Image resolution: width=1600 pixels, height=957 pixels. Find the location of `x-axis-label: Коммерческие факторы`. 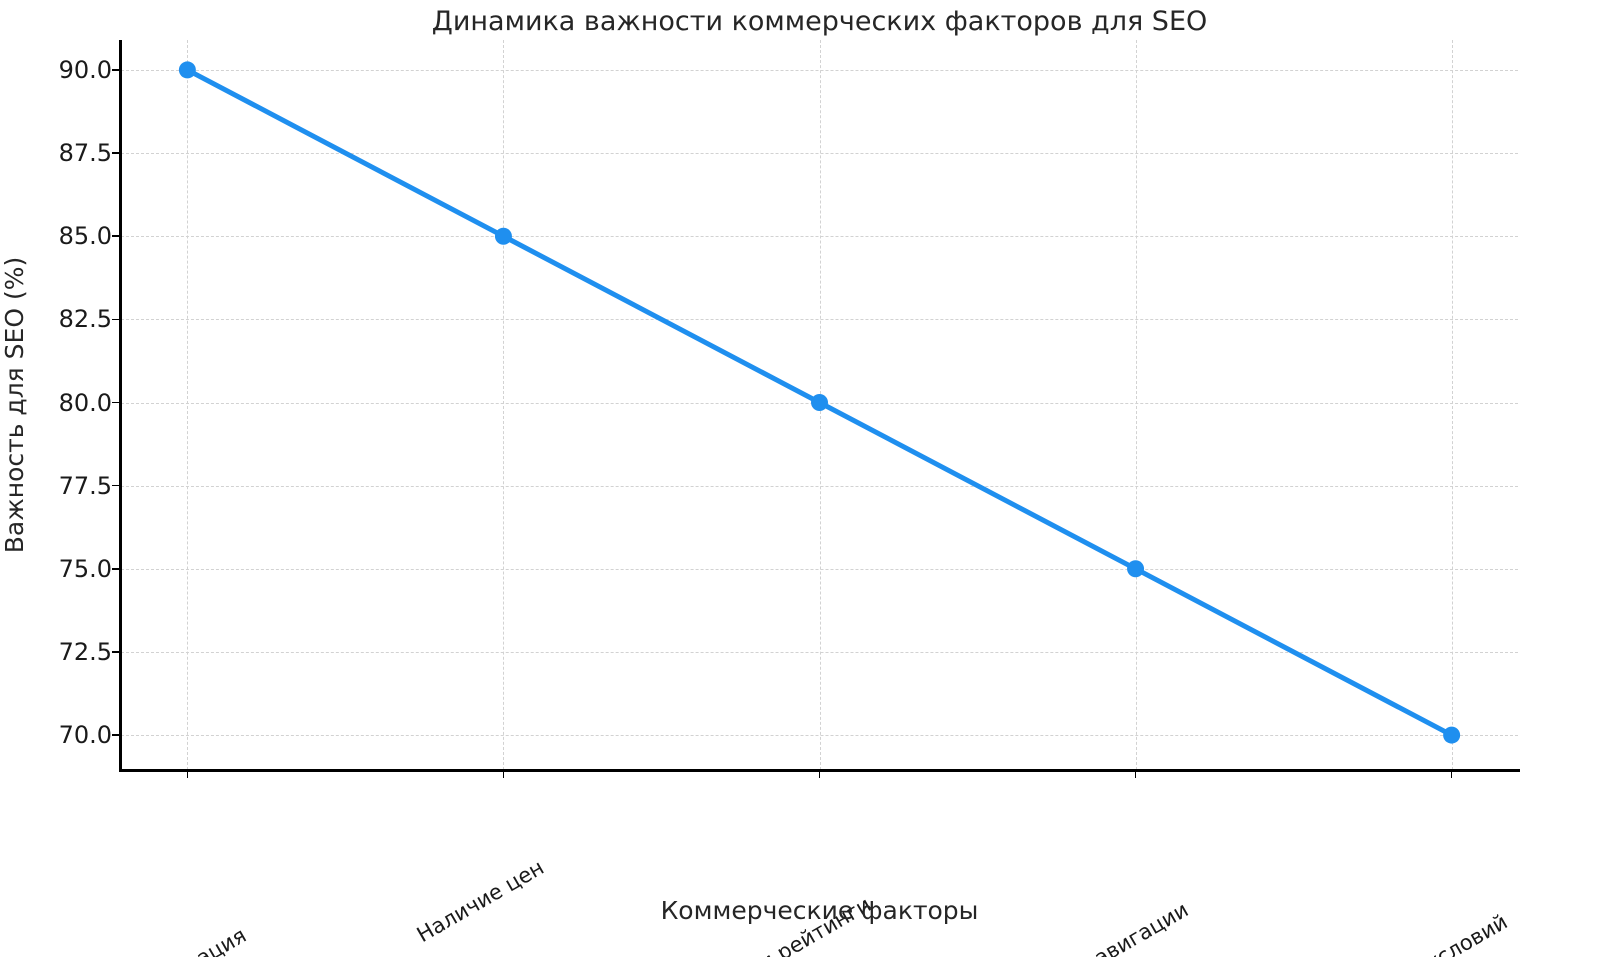

x-axis-label: Коммерческие факторы is located at coordinates (819, 910).